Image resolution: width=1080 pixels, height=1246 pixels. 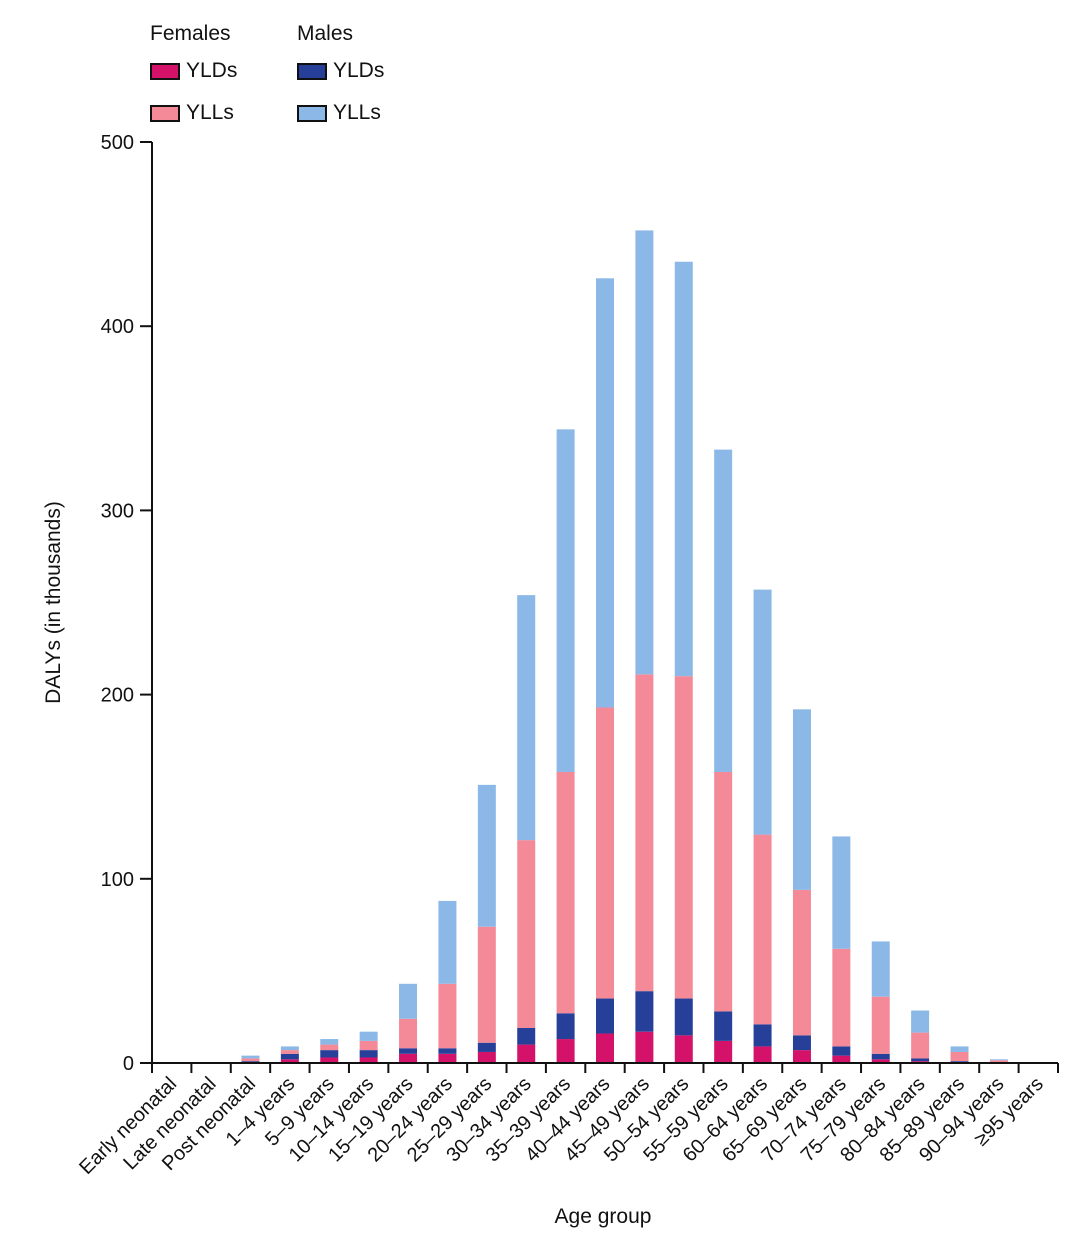 I want to click on legend-swatch-males-ylds, so click(x=312, y=71).